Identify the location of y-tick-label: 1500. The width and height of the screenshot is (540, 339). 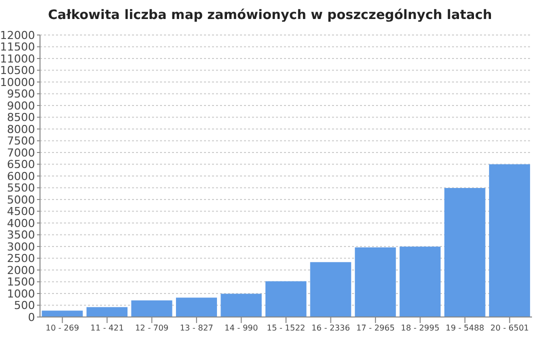
(21, 282).